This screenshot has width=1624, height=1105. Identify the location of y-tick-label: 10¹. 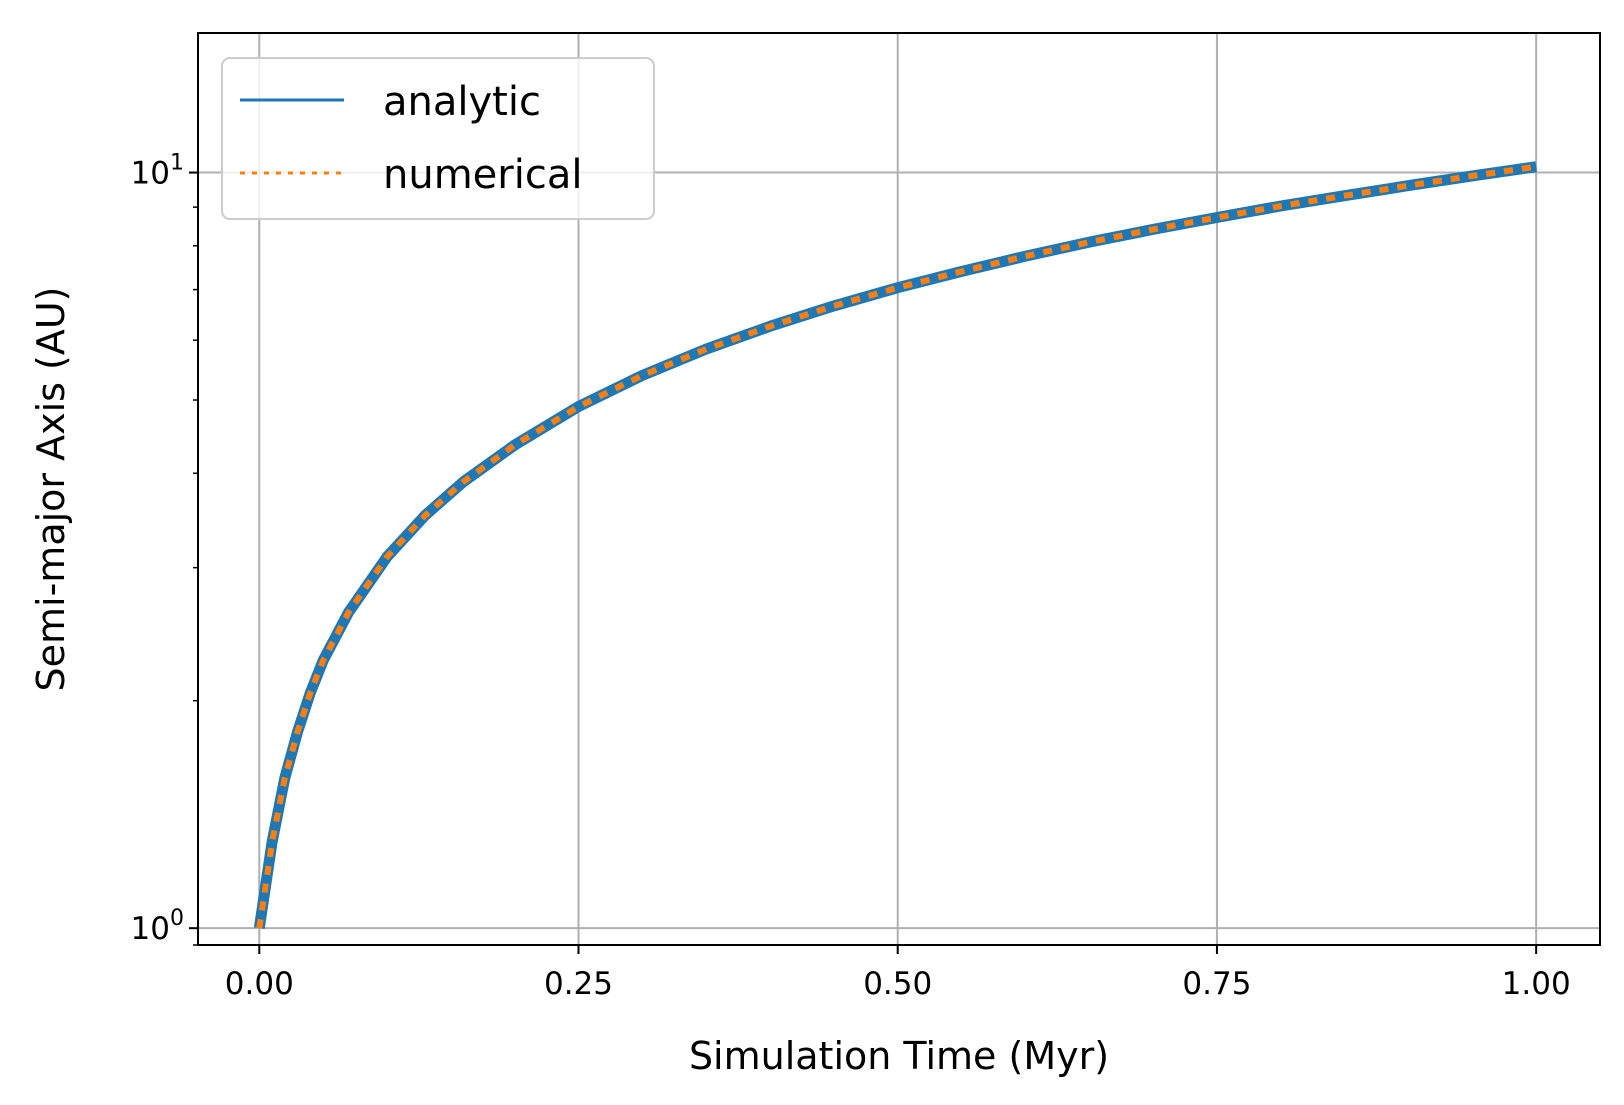
(157, 171).